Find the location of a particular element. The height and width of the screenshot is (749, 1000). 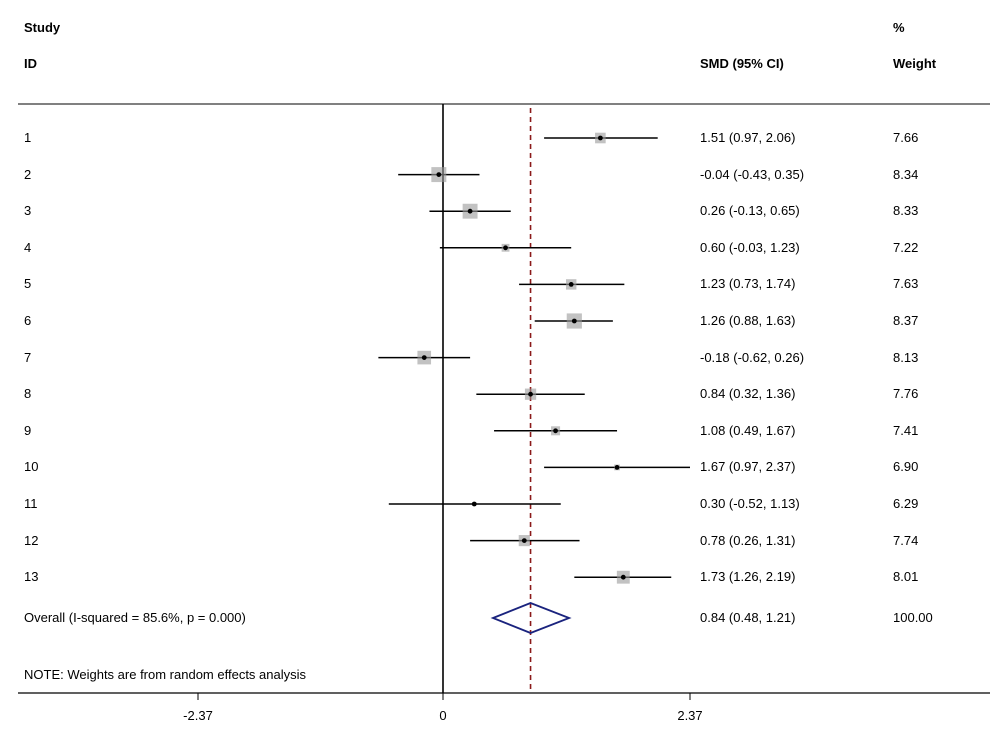

study-id: 9 is located at coordinates (28, 430).